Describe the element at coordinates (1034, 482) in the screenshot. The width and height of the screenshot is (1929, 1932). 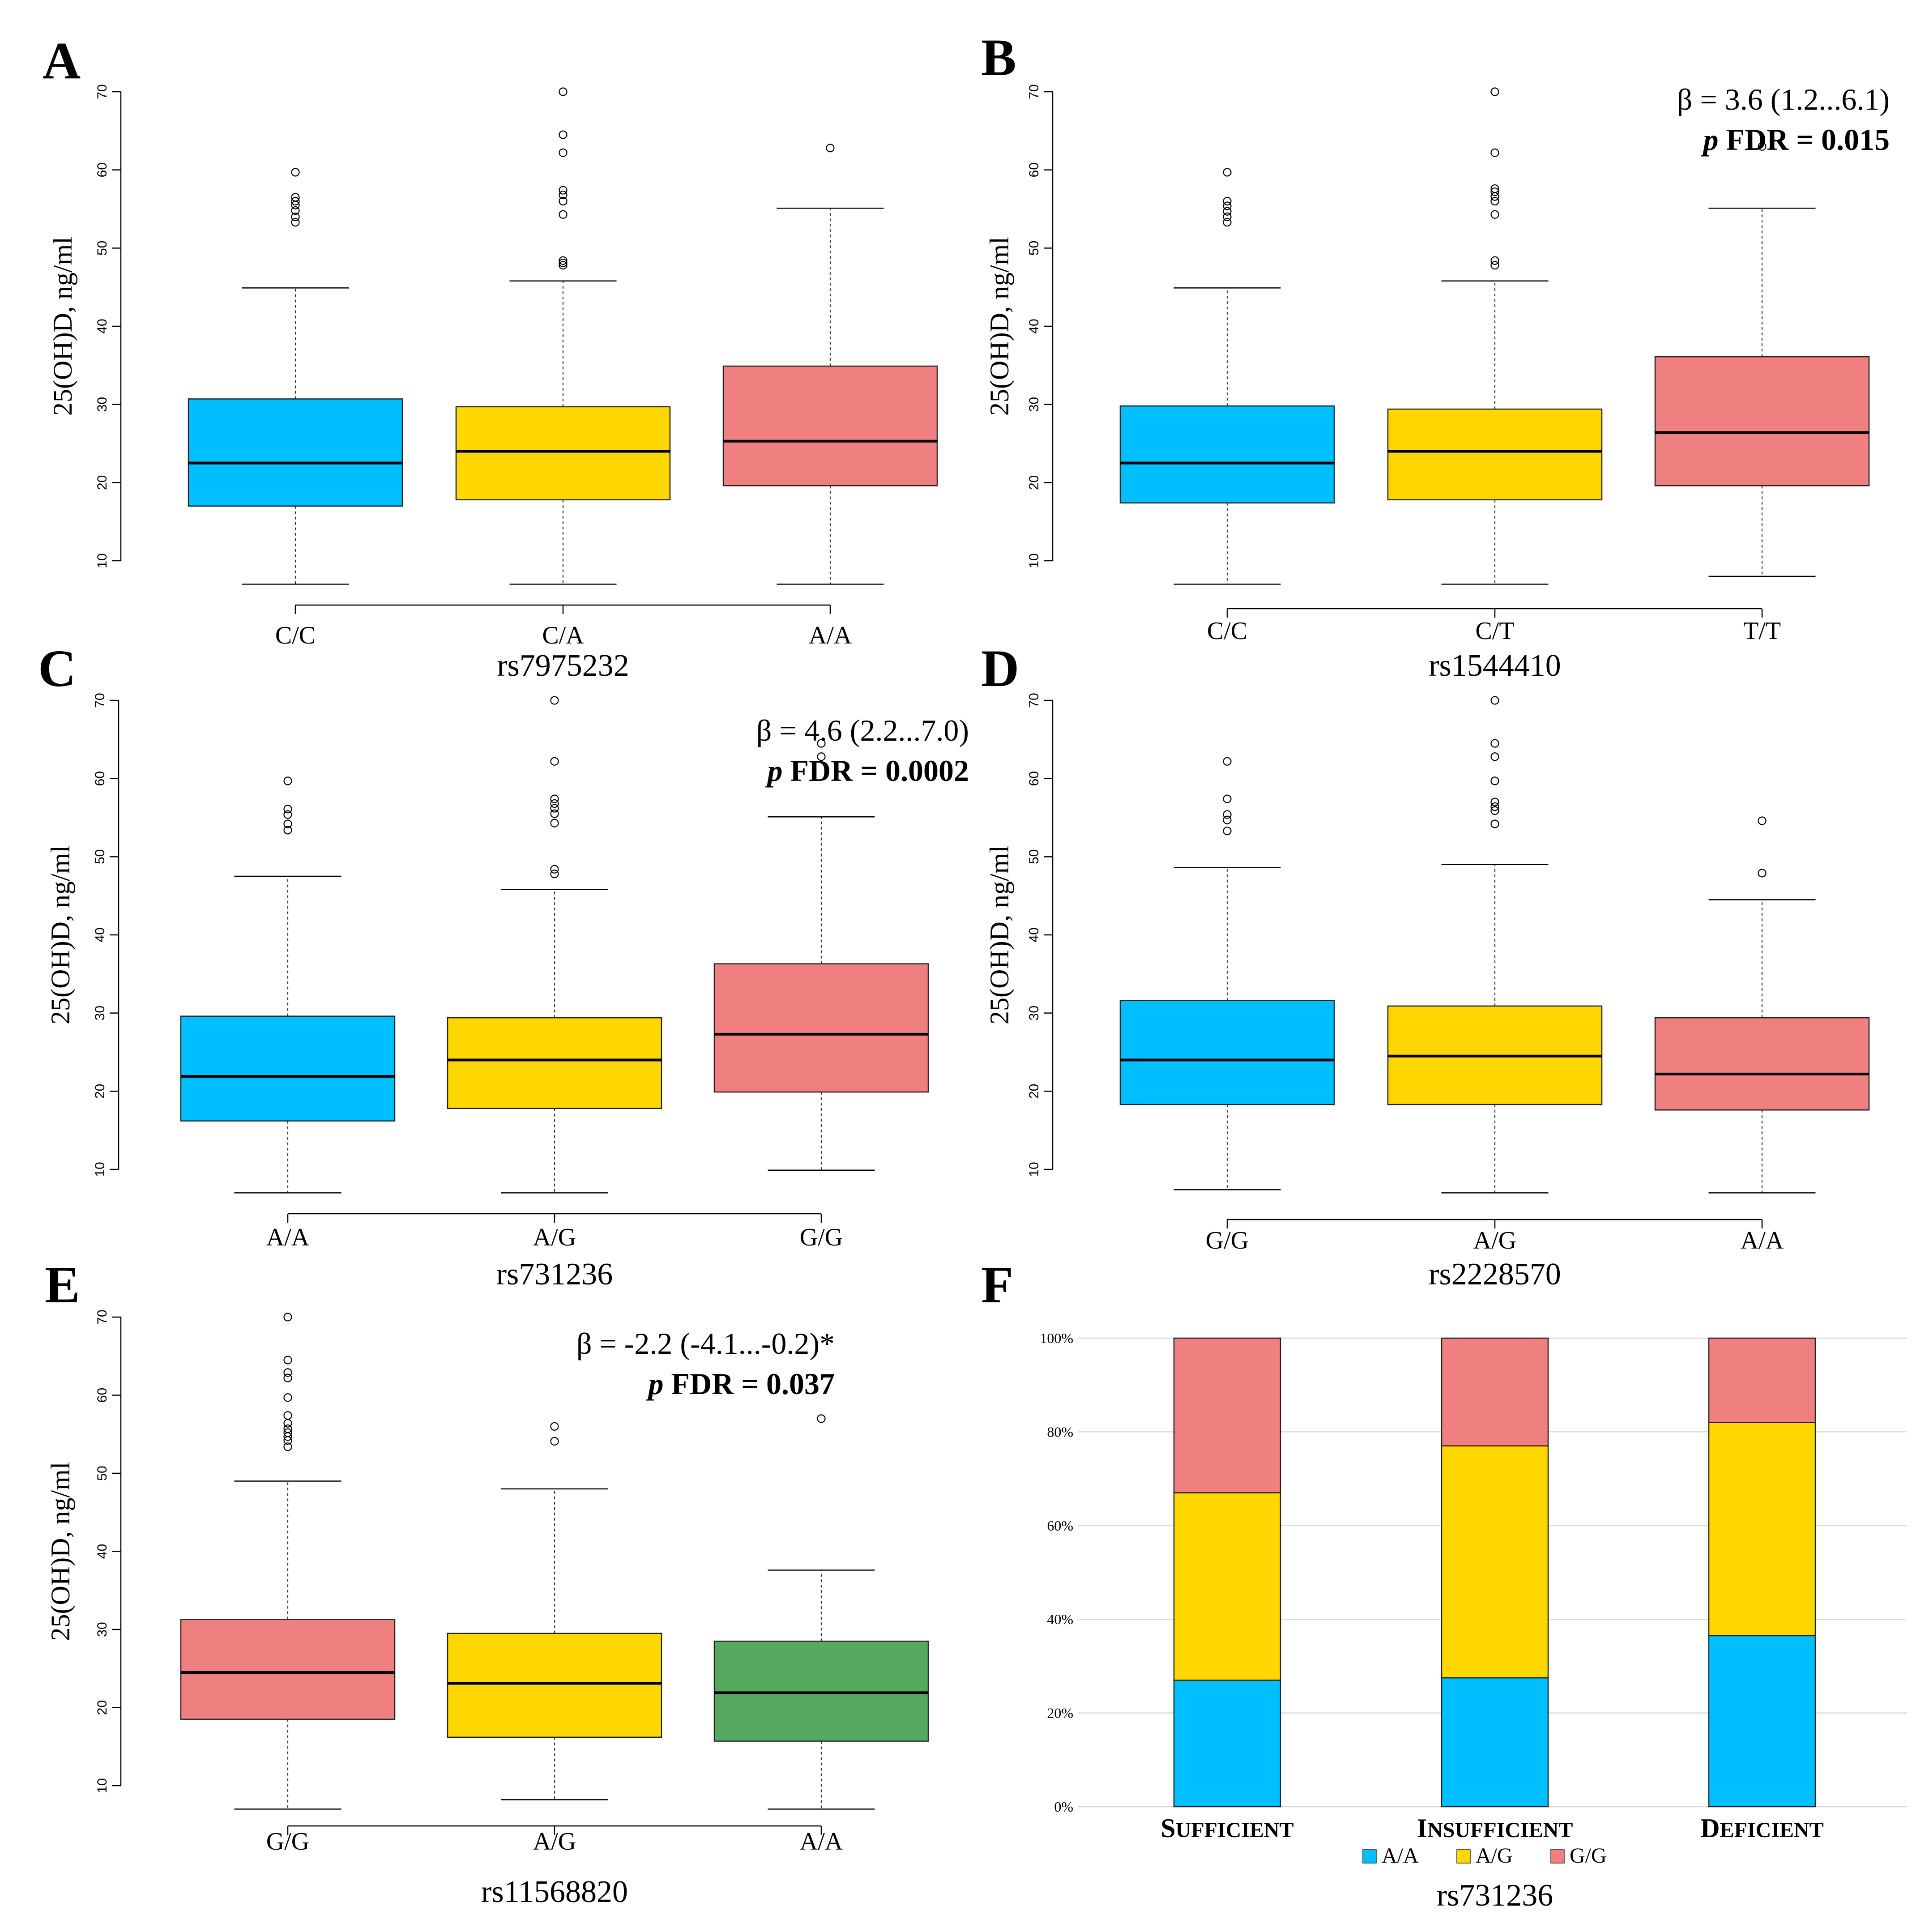
I see `y-tick-label: 20` at that location.